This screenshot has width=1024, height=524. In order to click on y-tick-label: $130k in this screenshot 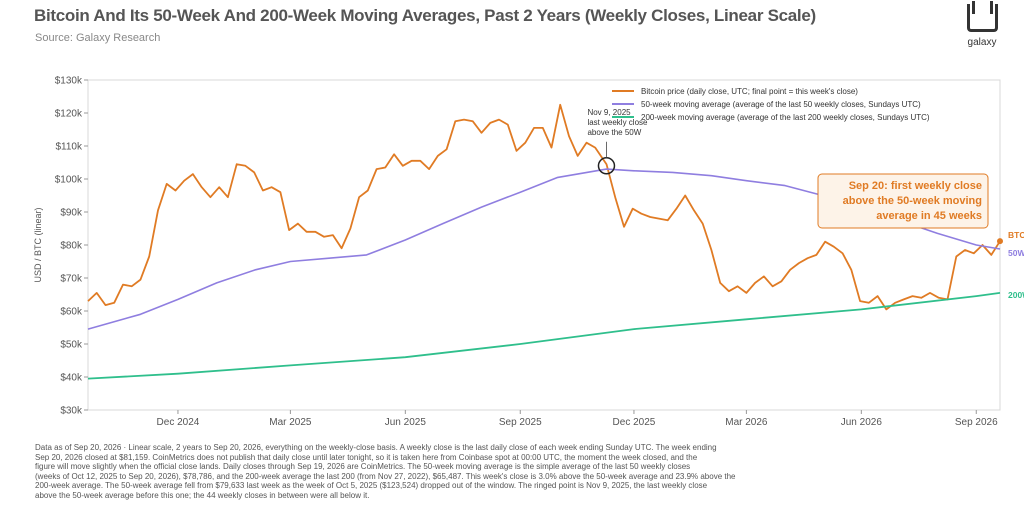, I will do `click(69, 81)`.